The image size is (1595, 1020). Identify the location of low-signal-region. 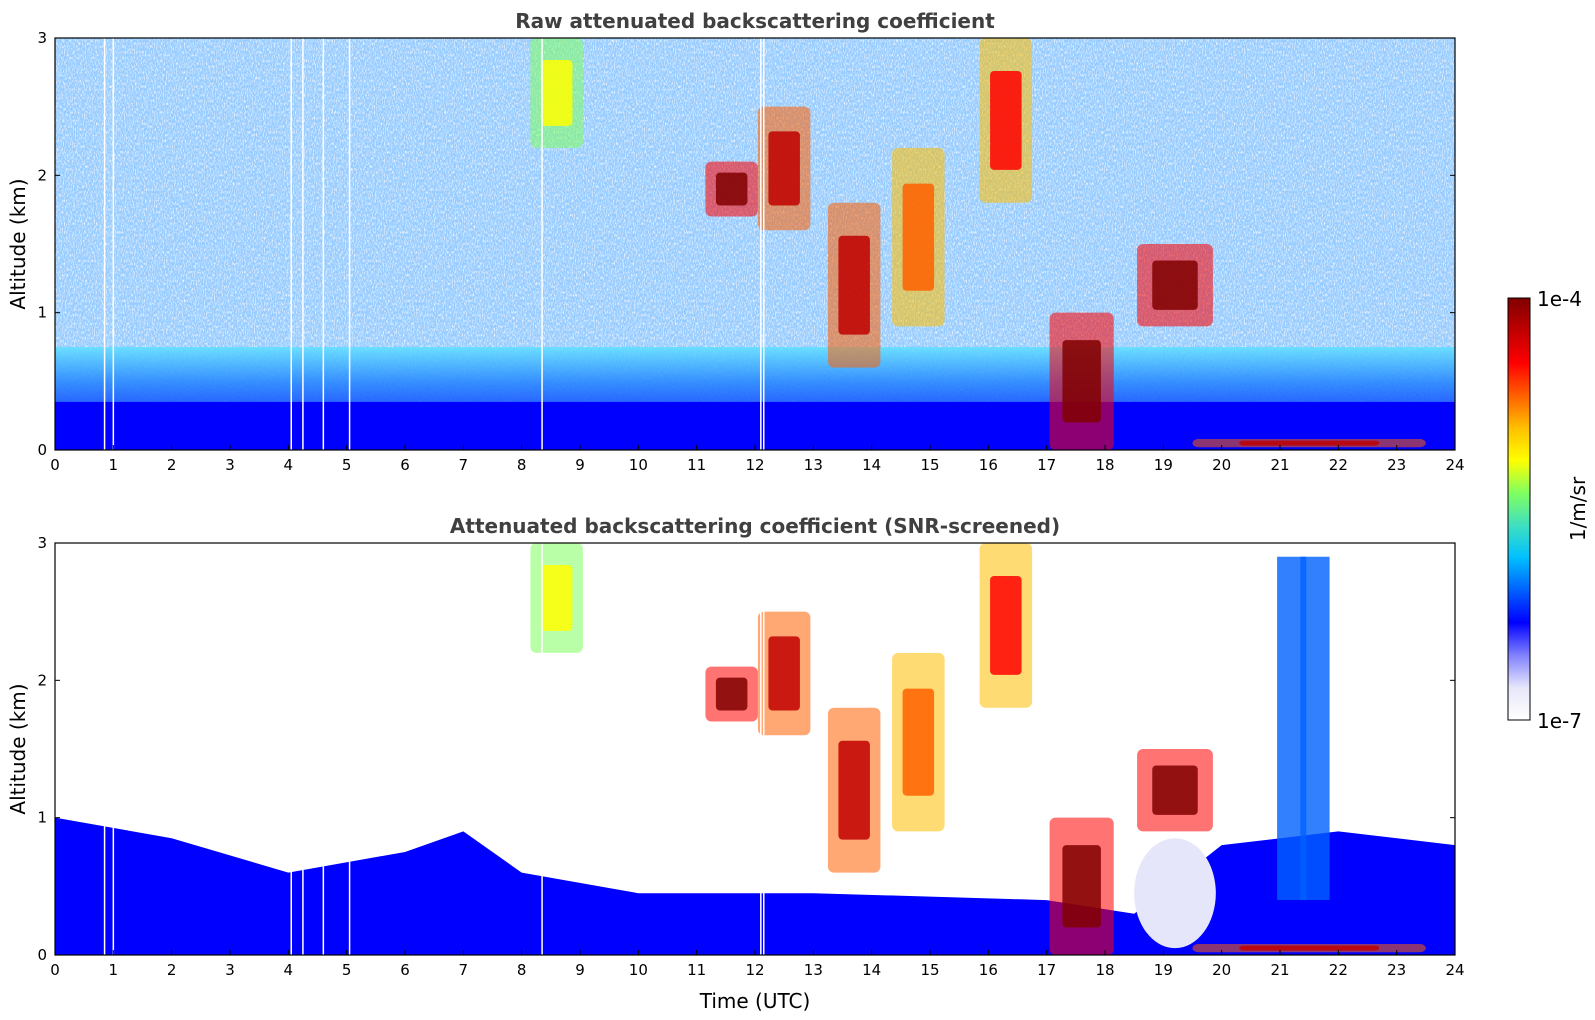
(1175, 893).